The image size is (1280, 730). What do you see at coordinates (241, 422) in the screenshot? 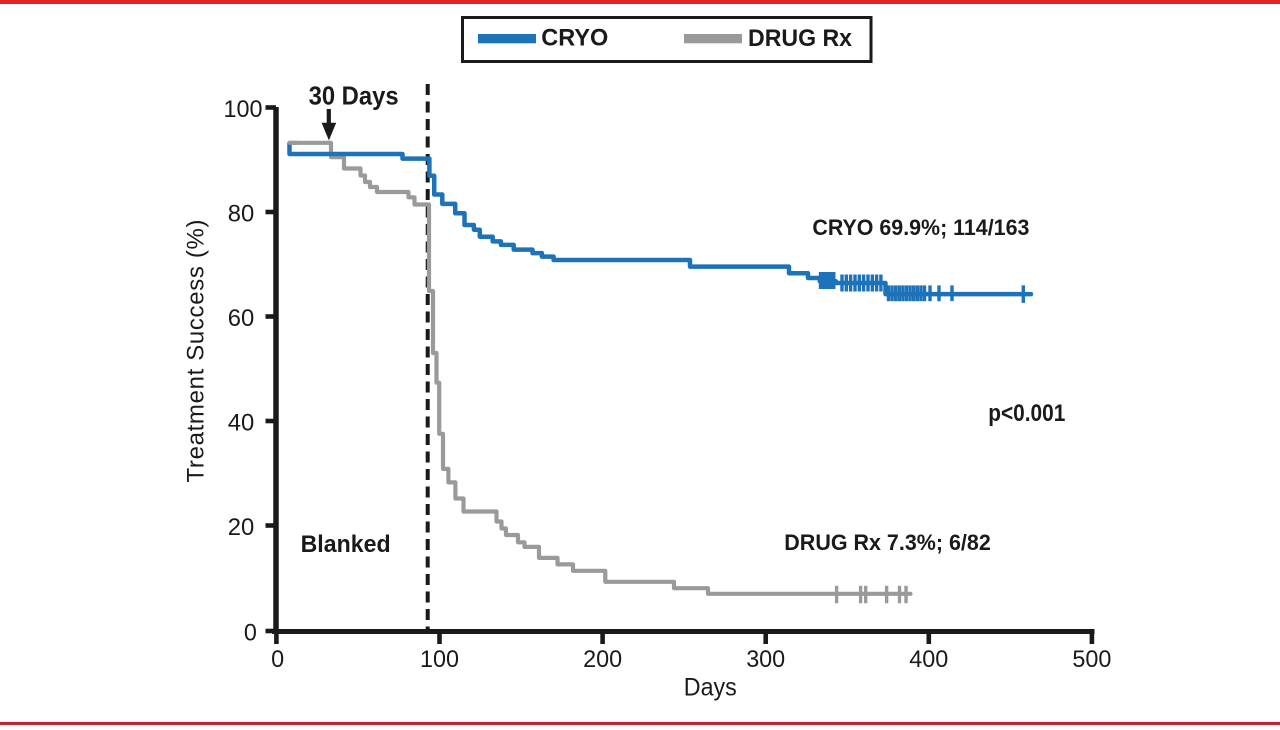
I see `svg-text: 40` at bounding box center [241, 422].